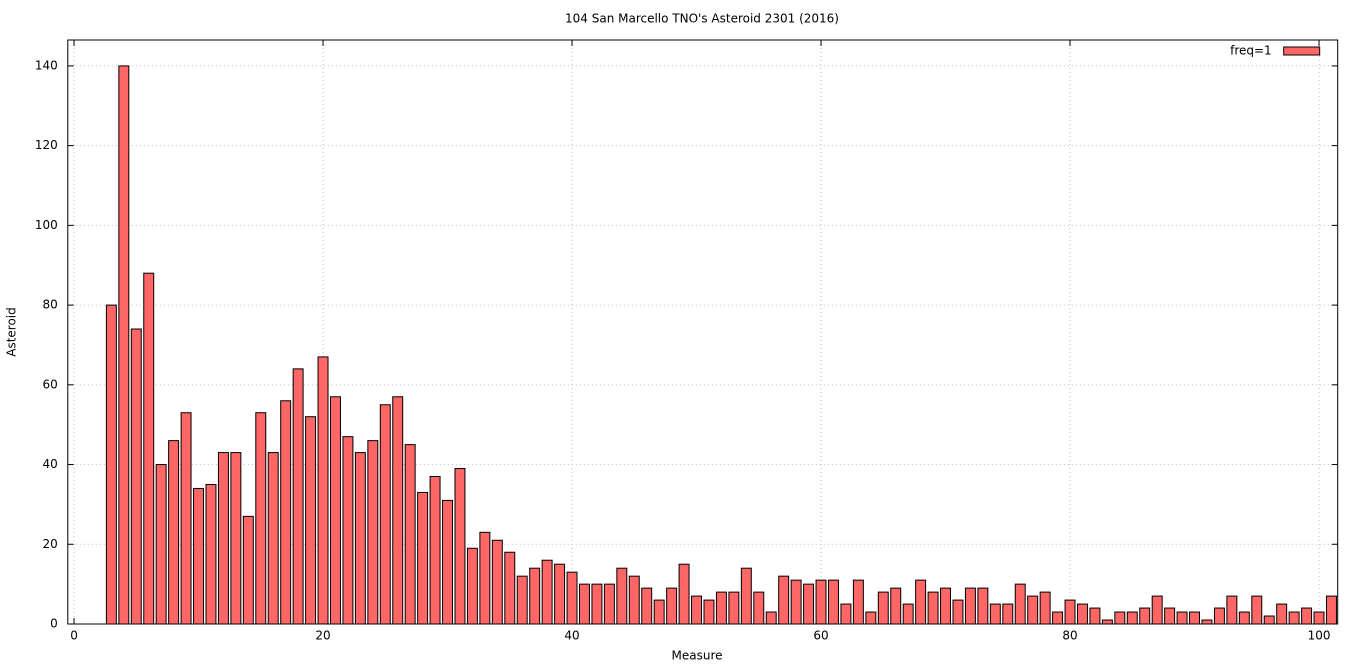  Describe the element at coordinates (46, 65) in the screenshot. I see `y-tick-label: 140` at that location.